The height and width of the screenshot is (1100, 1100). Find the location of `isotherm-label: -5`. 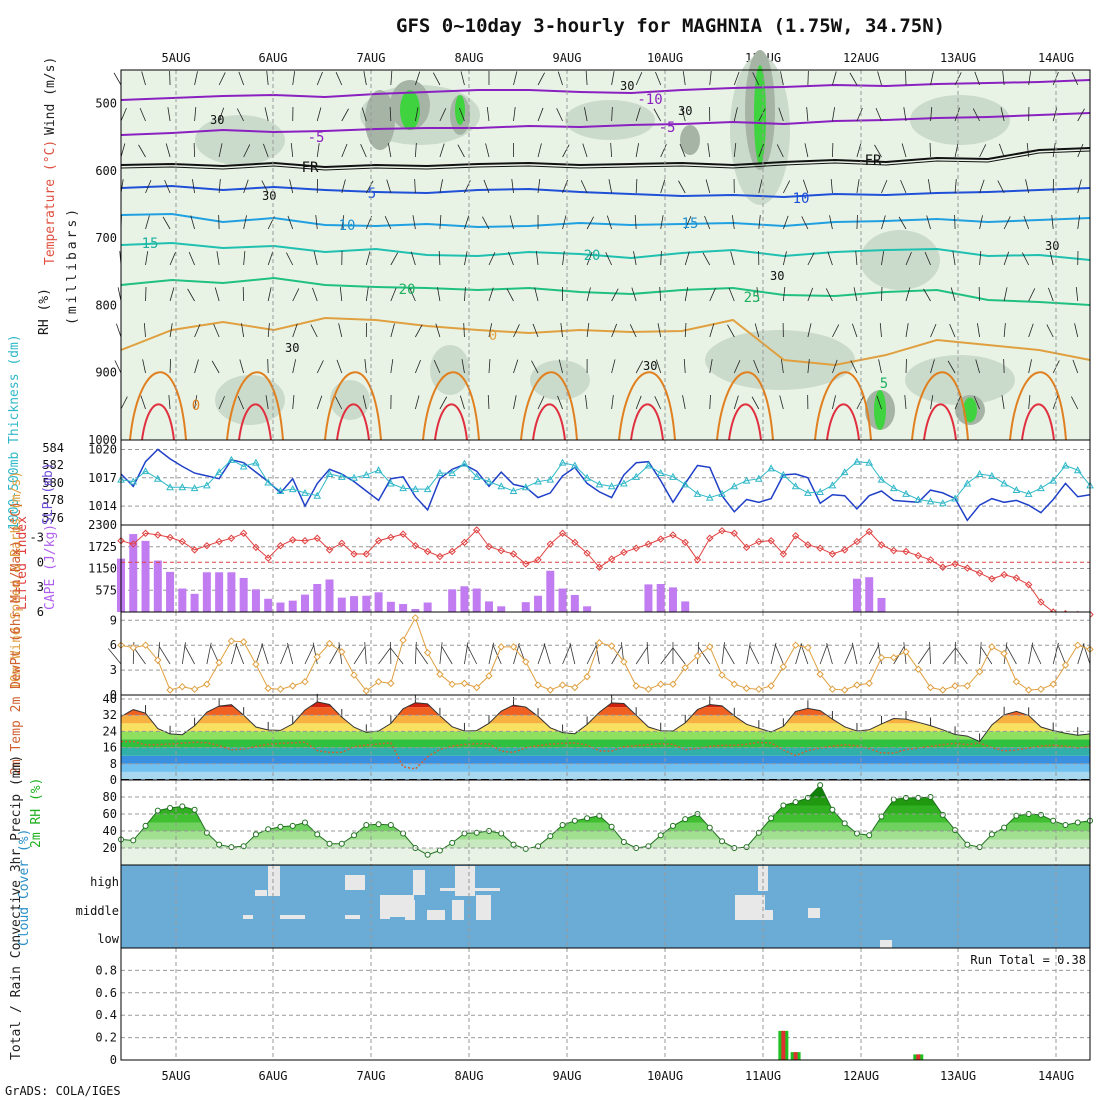

isotherm-label: -5 is located at coordinates (667, 128).